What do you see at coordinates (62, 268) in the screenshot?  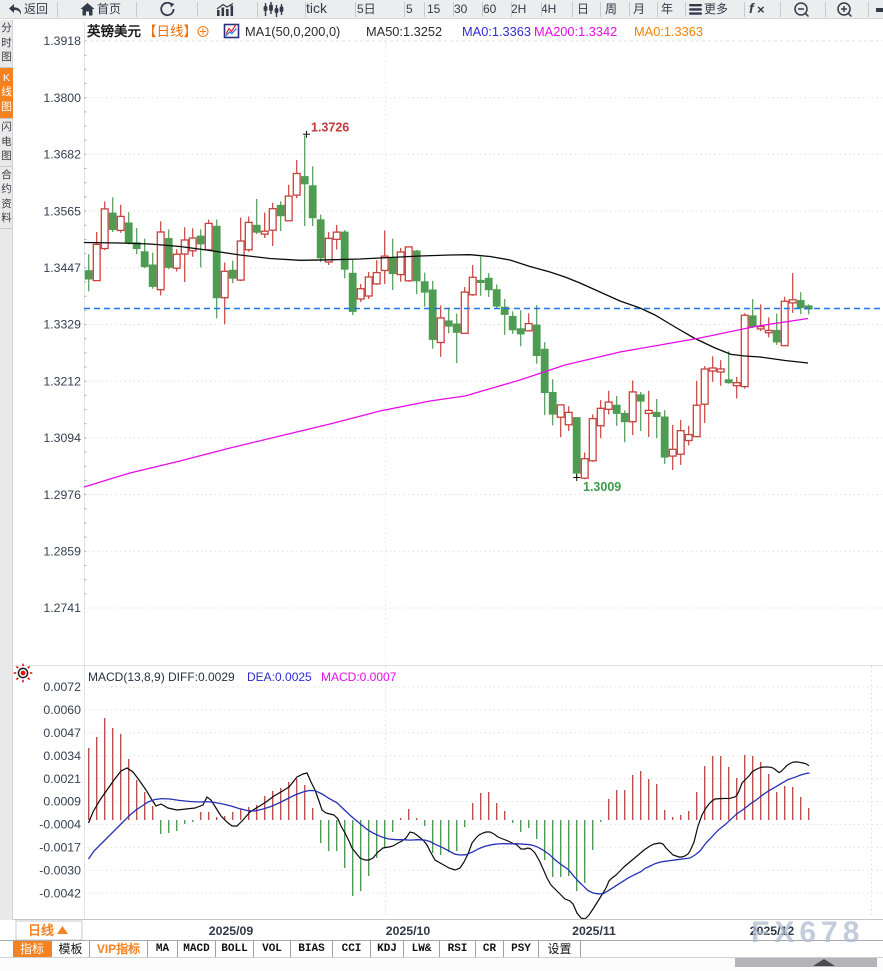 I see `svg-text: 1.3447` at bounding box center [62, 268].